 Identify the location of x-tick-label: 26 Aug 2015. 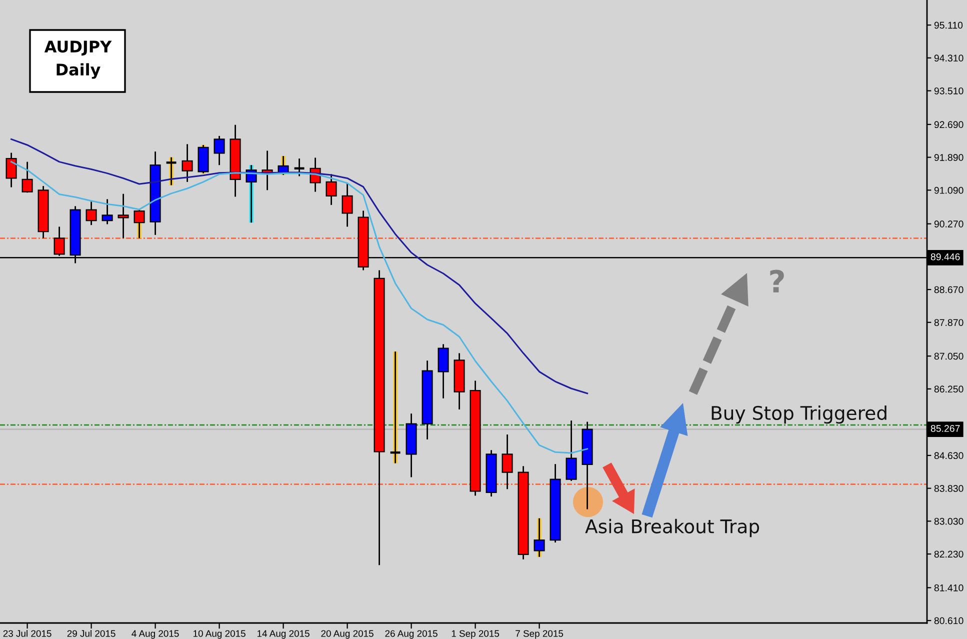
(411, 634).